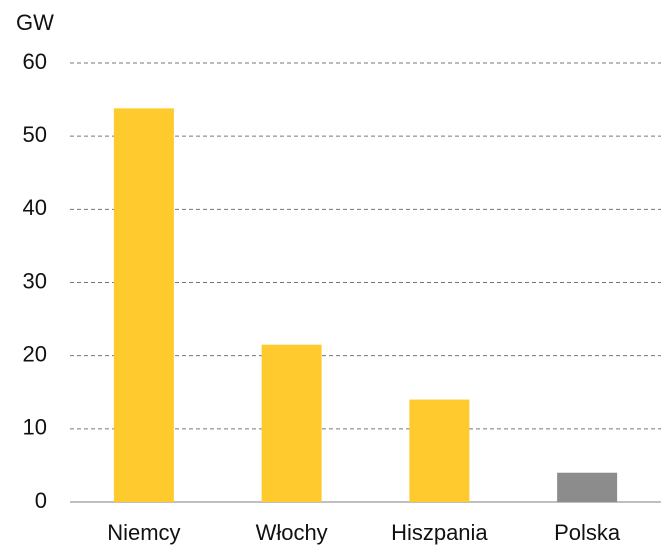 This screenshot has height=552, width=661. Describe the element at coordinates (35, 427) in the screenshot. I see `y-tick-label: 10` at that location.